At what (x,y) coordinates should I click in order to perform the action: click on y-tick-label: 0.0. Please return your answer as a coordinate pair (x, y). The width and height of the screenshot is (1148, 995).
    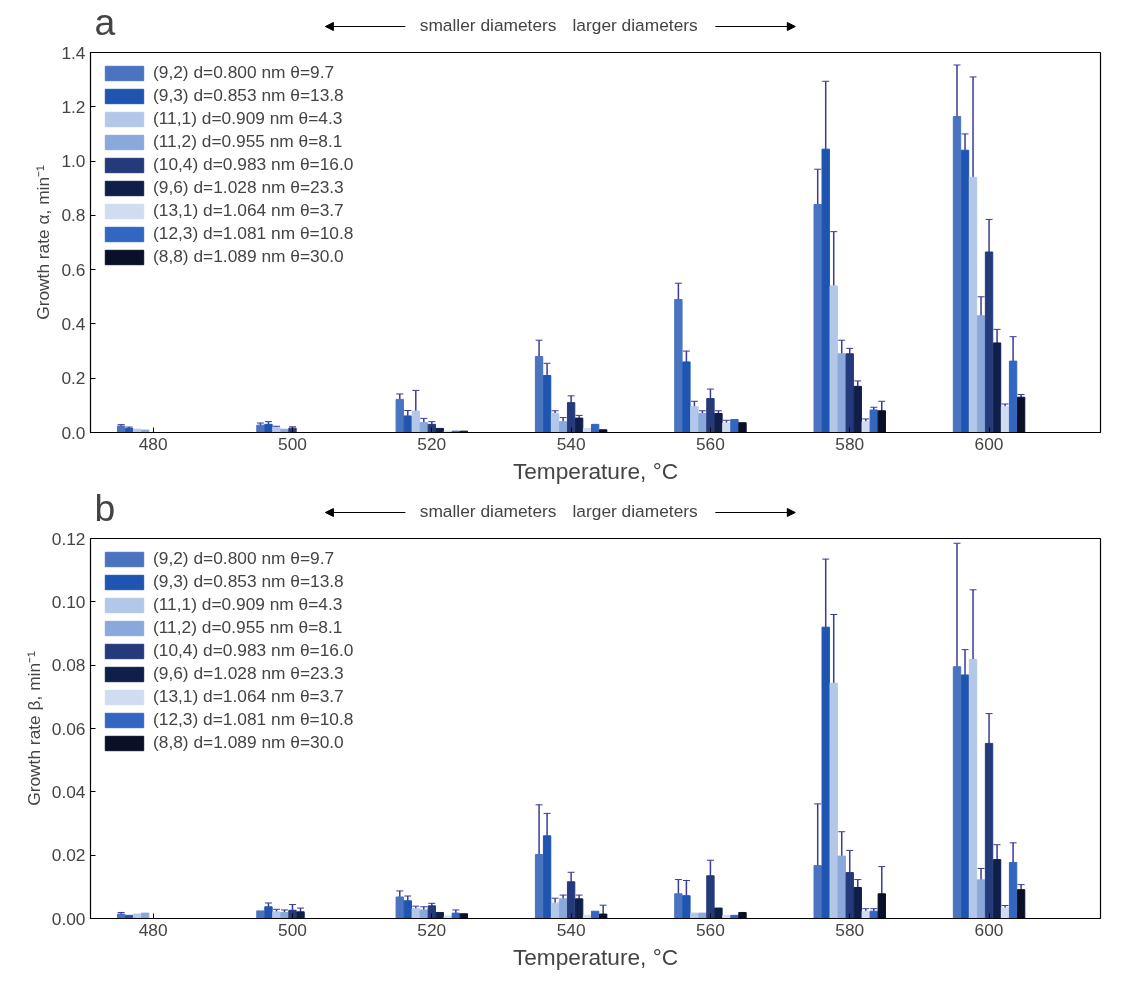
    Looking at the image, I should click on (73, 432).